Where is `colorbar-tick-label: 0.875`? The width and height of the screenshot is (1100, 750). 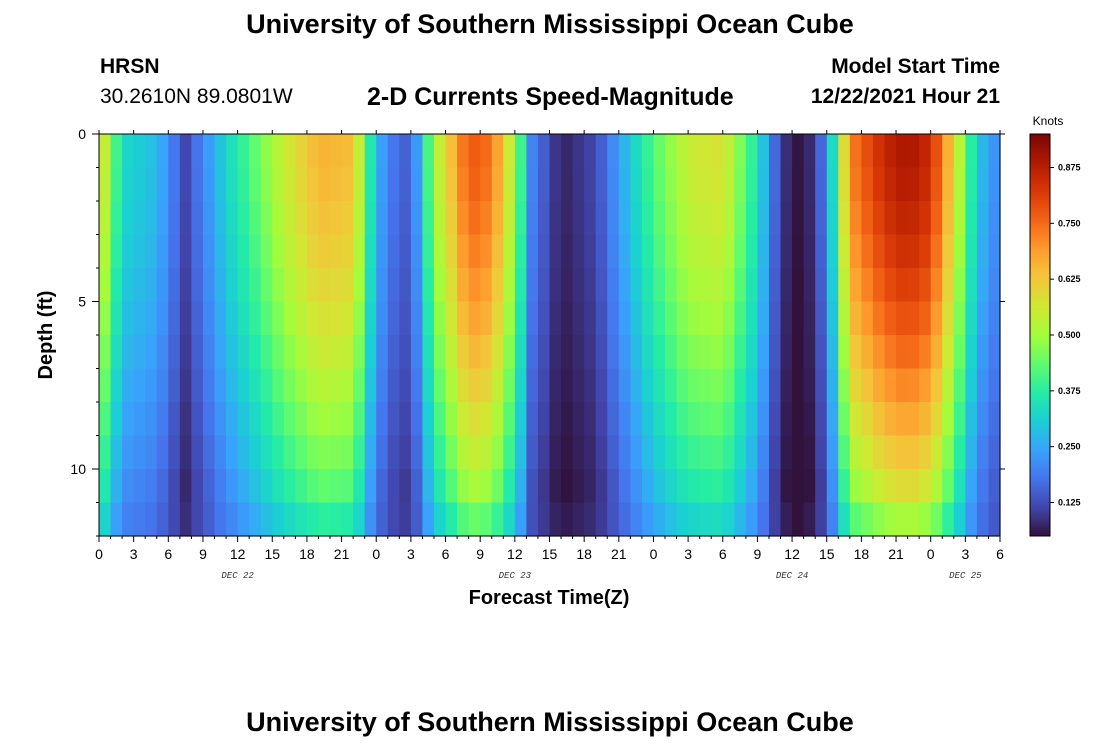 colorbar-tick-label: 0.875 is located at coordinates (1069, 168).